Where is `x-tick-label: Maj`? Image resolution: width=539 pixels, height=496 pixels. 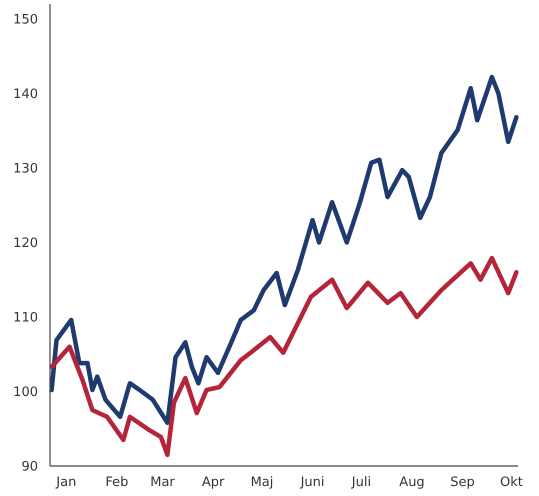 x-tick-label: Maj is located at coordinates (262, 482).